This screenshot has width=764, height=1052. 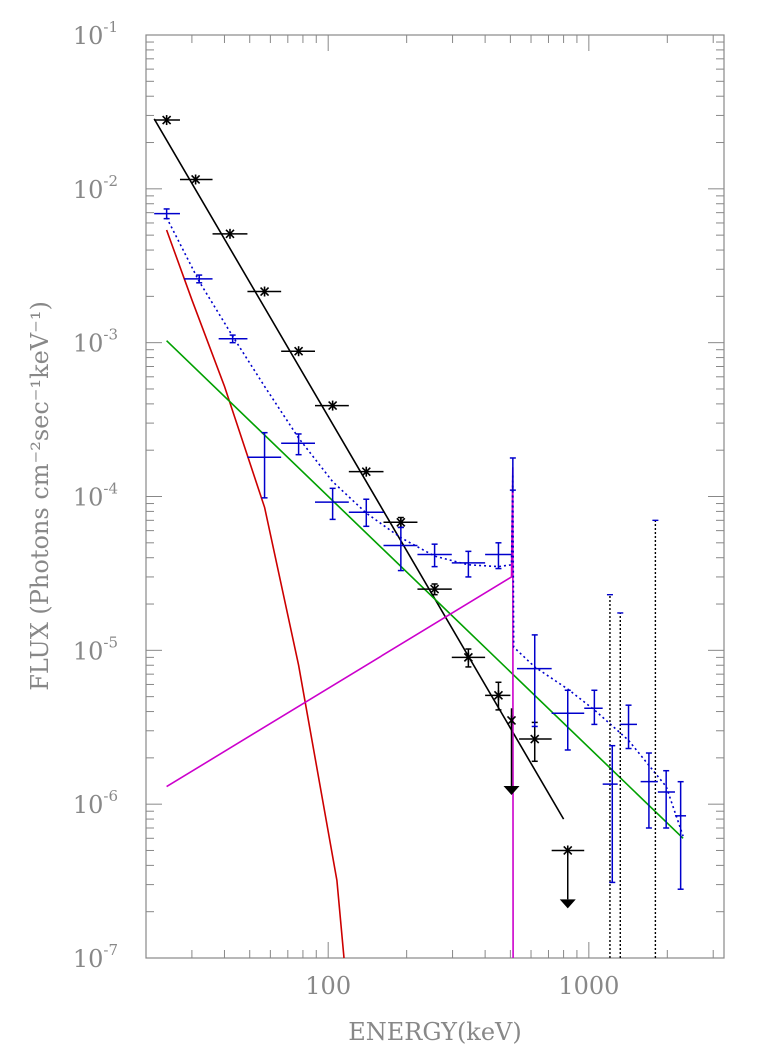 I want to click on y-tick-exponent: -2, so click(x=110, y=181).